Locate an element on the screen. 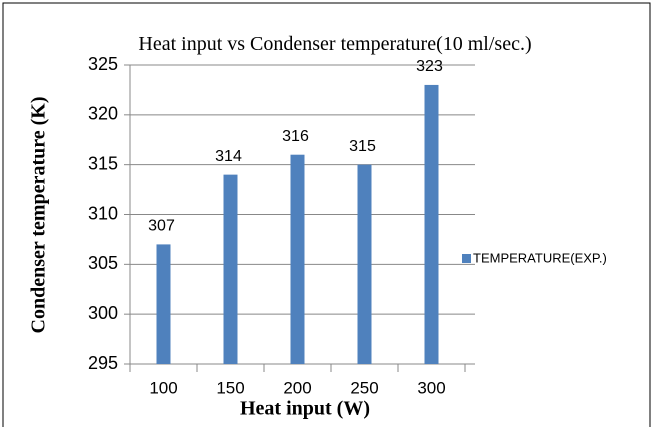  x-tick-label: 150 is located at coordinates (230, 387).